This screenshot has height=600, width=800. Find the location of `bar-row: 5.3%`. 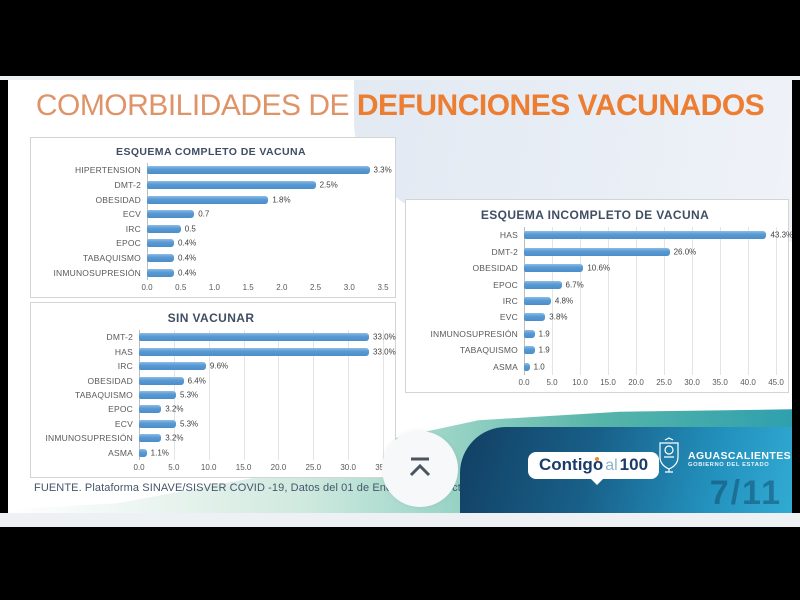

bar-row: 5.3% is located at coordinates (261, 395).